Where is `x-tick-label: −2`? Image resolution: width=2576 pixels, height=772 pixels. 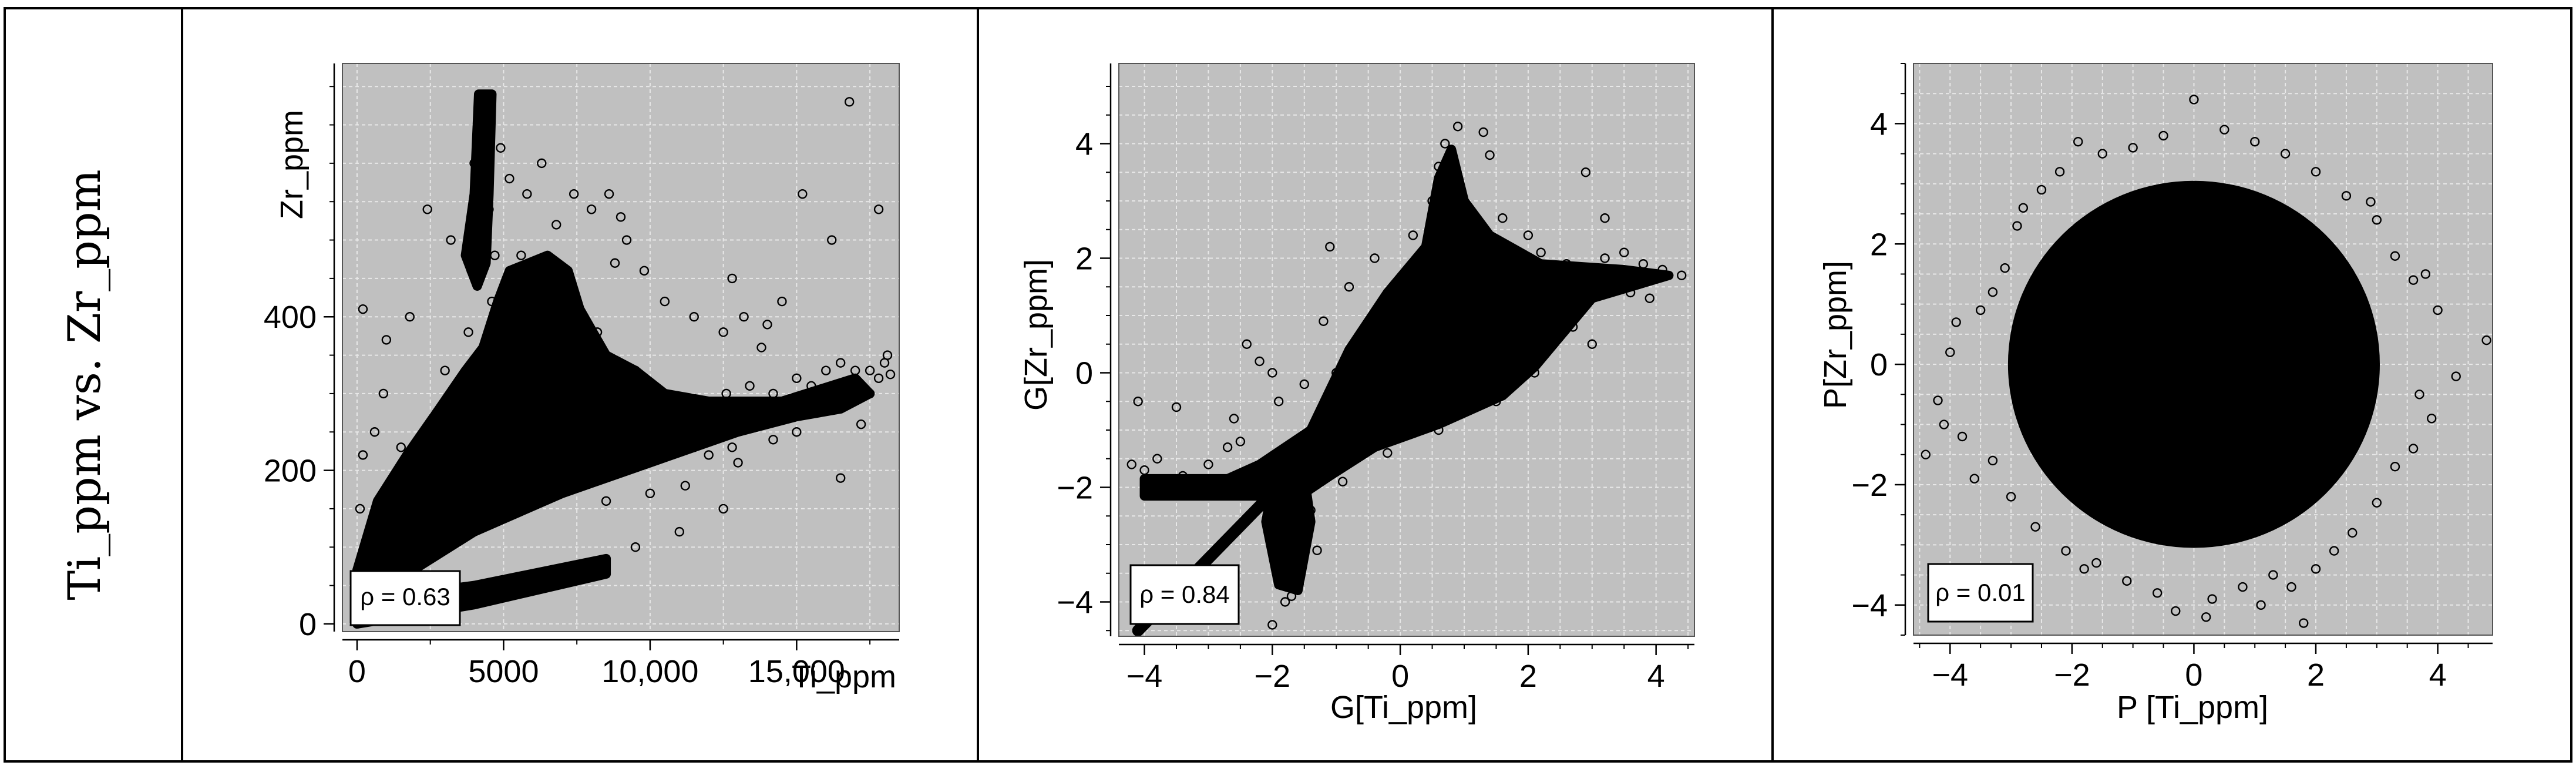
x-tick-label: −2 is located at coordinates (2072, 675).